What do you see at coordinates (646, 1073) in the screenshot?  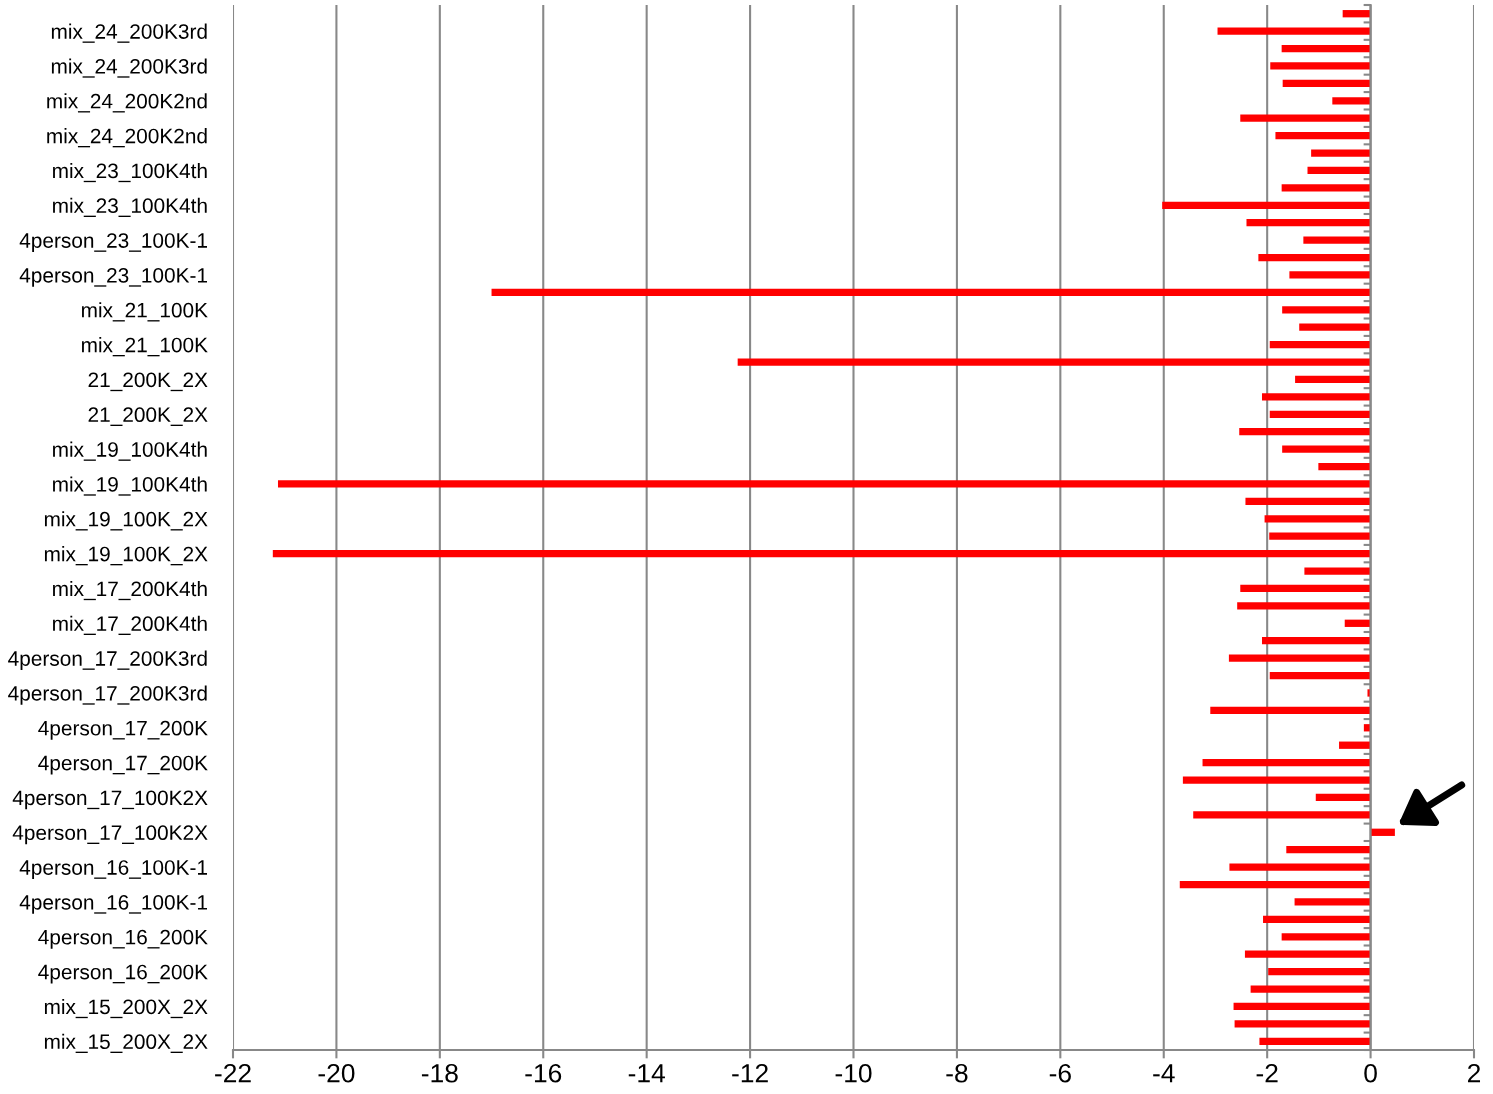 I see `x-tick-label: -14` at bounding box center [646, 1073].